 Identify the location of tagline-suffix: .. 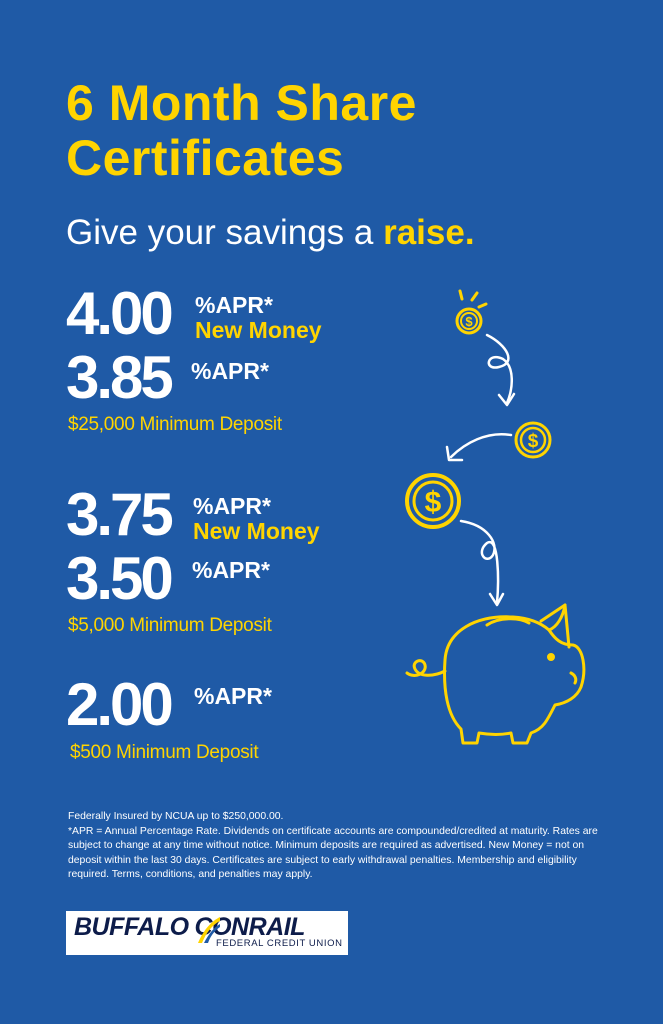
(469, 232).